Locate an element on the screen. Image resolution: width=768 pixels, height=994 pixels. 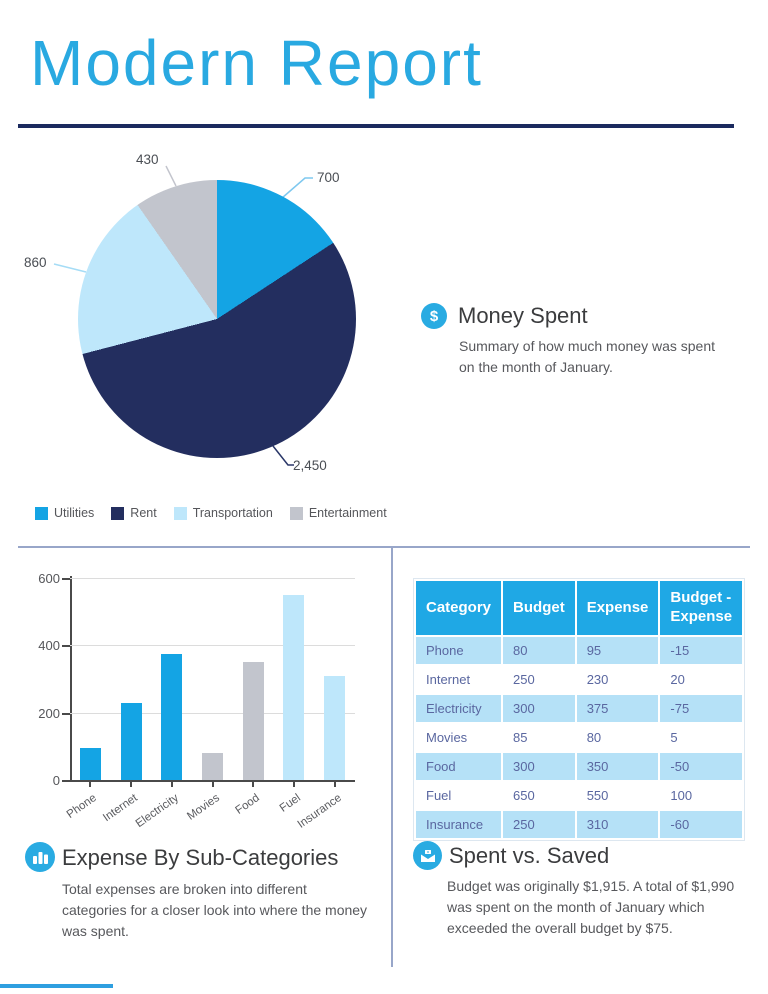
legend-item-rent: Rent is located at coordinates (134, 513).